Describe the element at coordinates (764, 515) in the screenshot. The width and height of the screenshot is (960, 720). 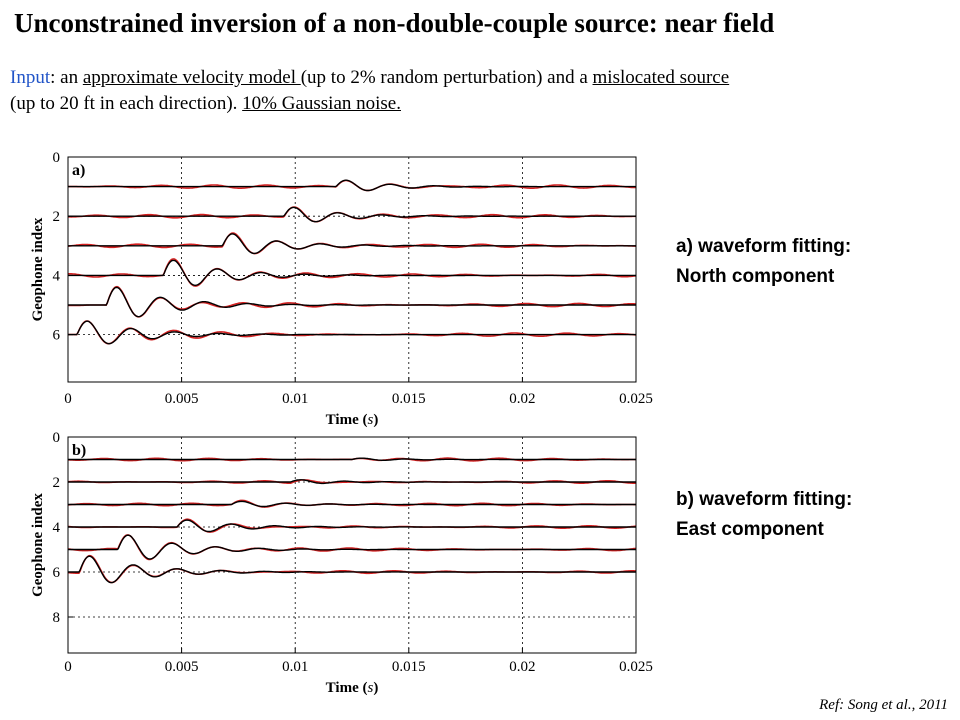
I see `caption-b: b) waveform fitting: East component` at that location.